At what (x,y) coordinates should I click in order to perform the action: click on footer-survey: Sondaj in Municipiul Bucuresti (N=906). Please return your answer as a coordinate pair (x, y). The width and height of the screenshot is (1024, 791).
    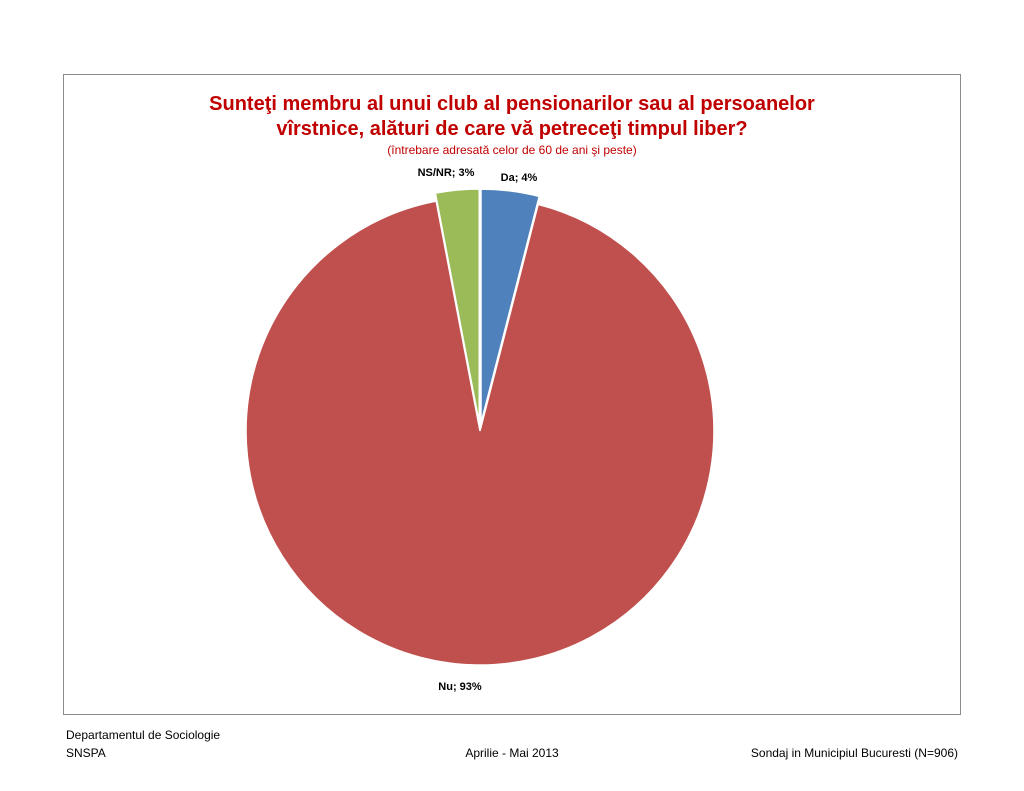
    Looking at the image, I should click on (854, 753).